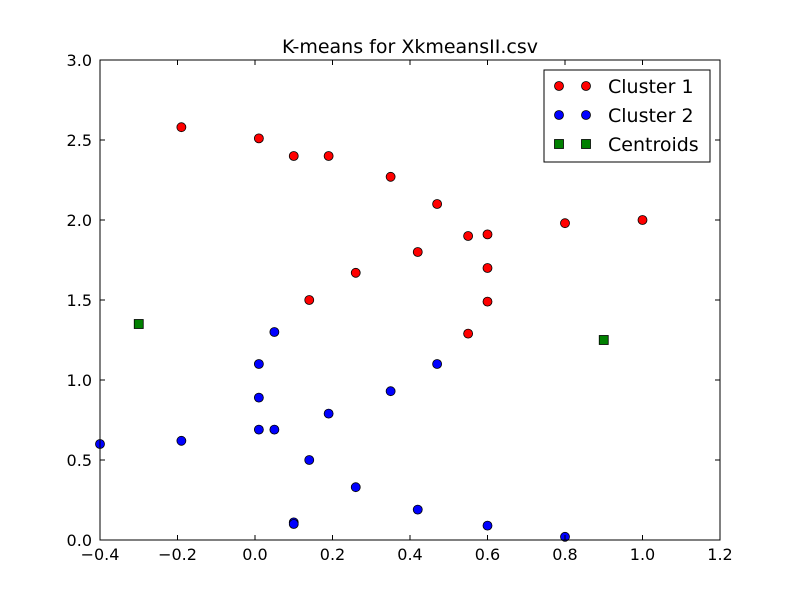  Describe the element at coordinates (642, 554) in the screenshot. I see `x-tick-label: 1.0` at that location.